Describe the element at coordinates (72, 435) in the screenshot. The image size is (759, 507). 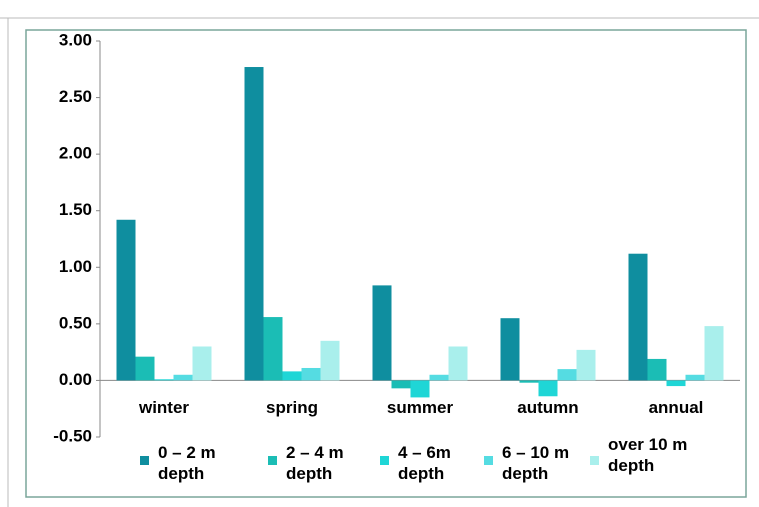
I see `y-tick-label: -0.50` at that location.